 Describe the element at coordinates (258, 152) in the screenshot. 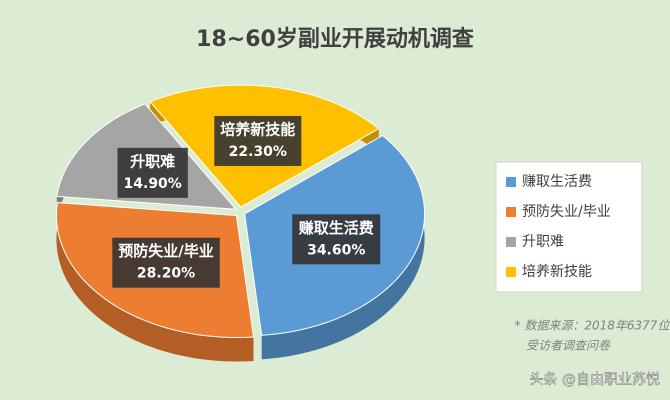

I see `data-label-value: 22.30%` at that location.